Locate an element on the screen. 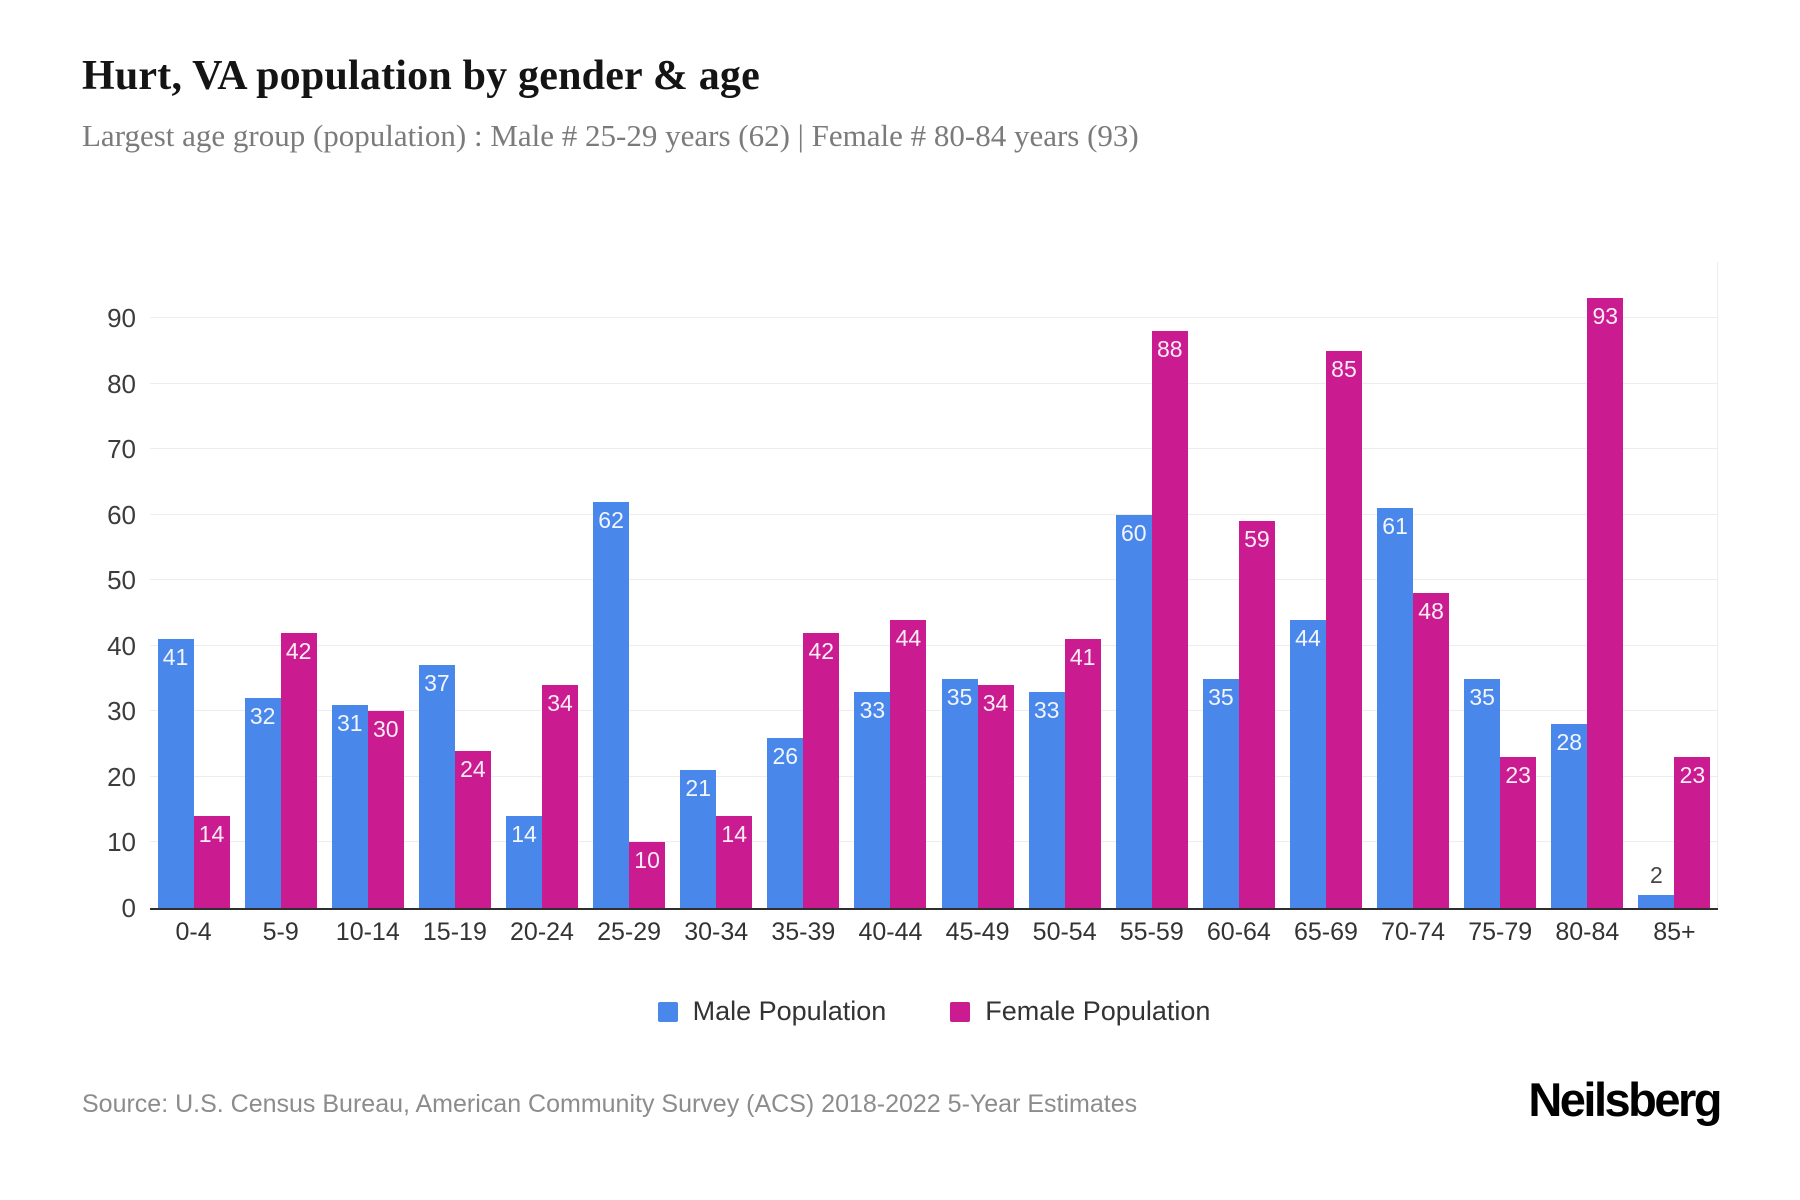 Image resolution: width=1800 pixels, height=1200 pixels. bar-male-85: 2 is located at coordinates (1656, 885).